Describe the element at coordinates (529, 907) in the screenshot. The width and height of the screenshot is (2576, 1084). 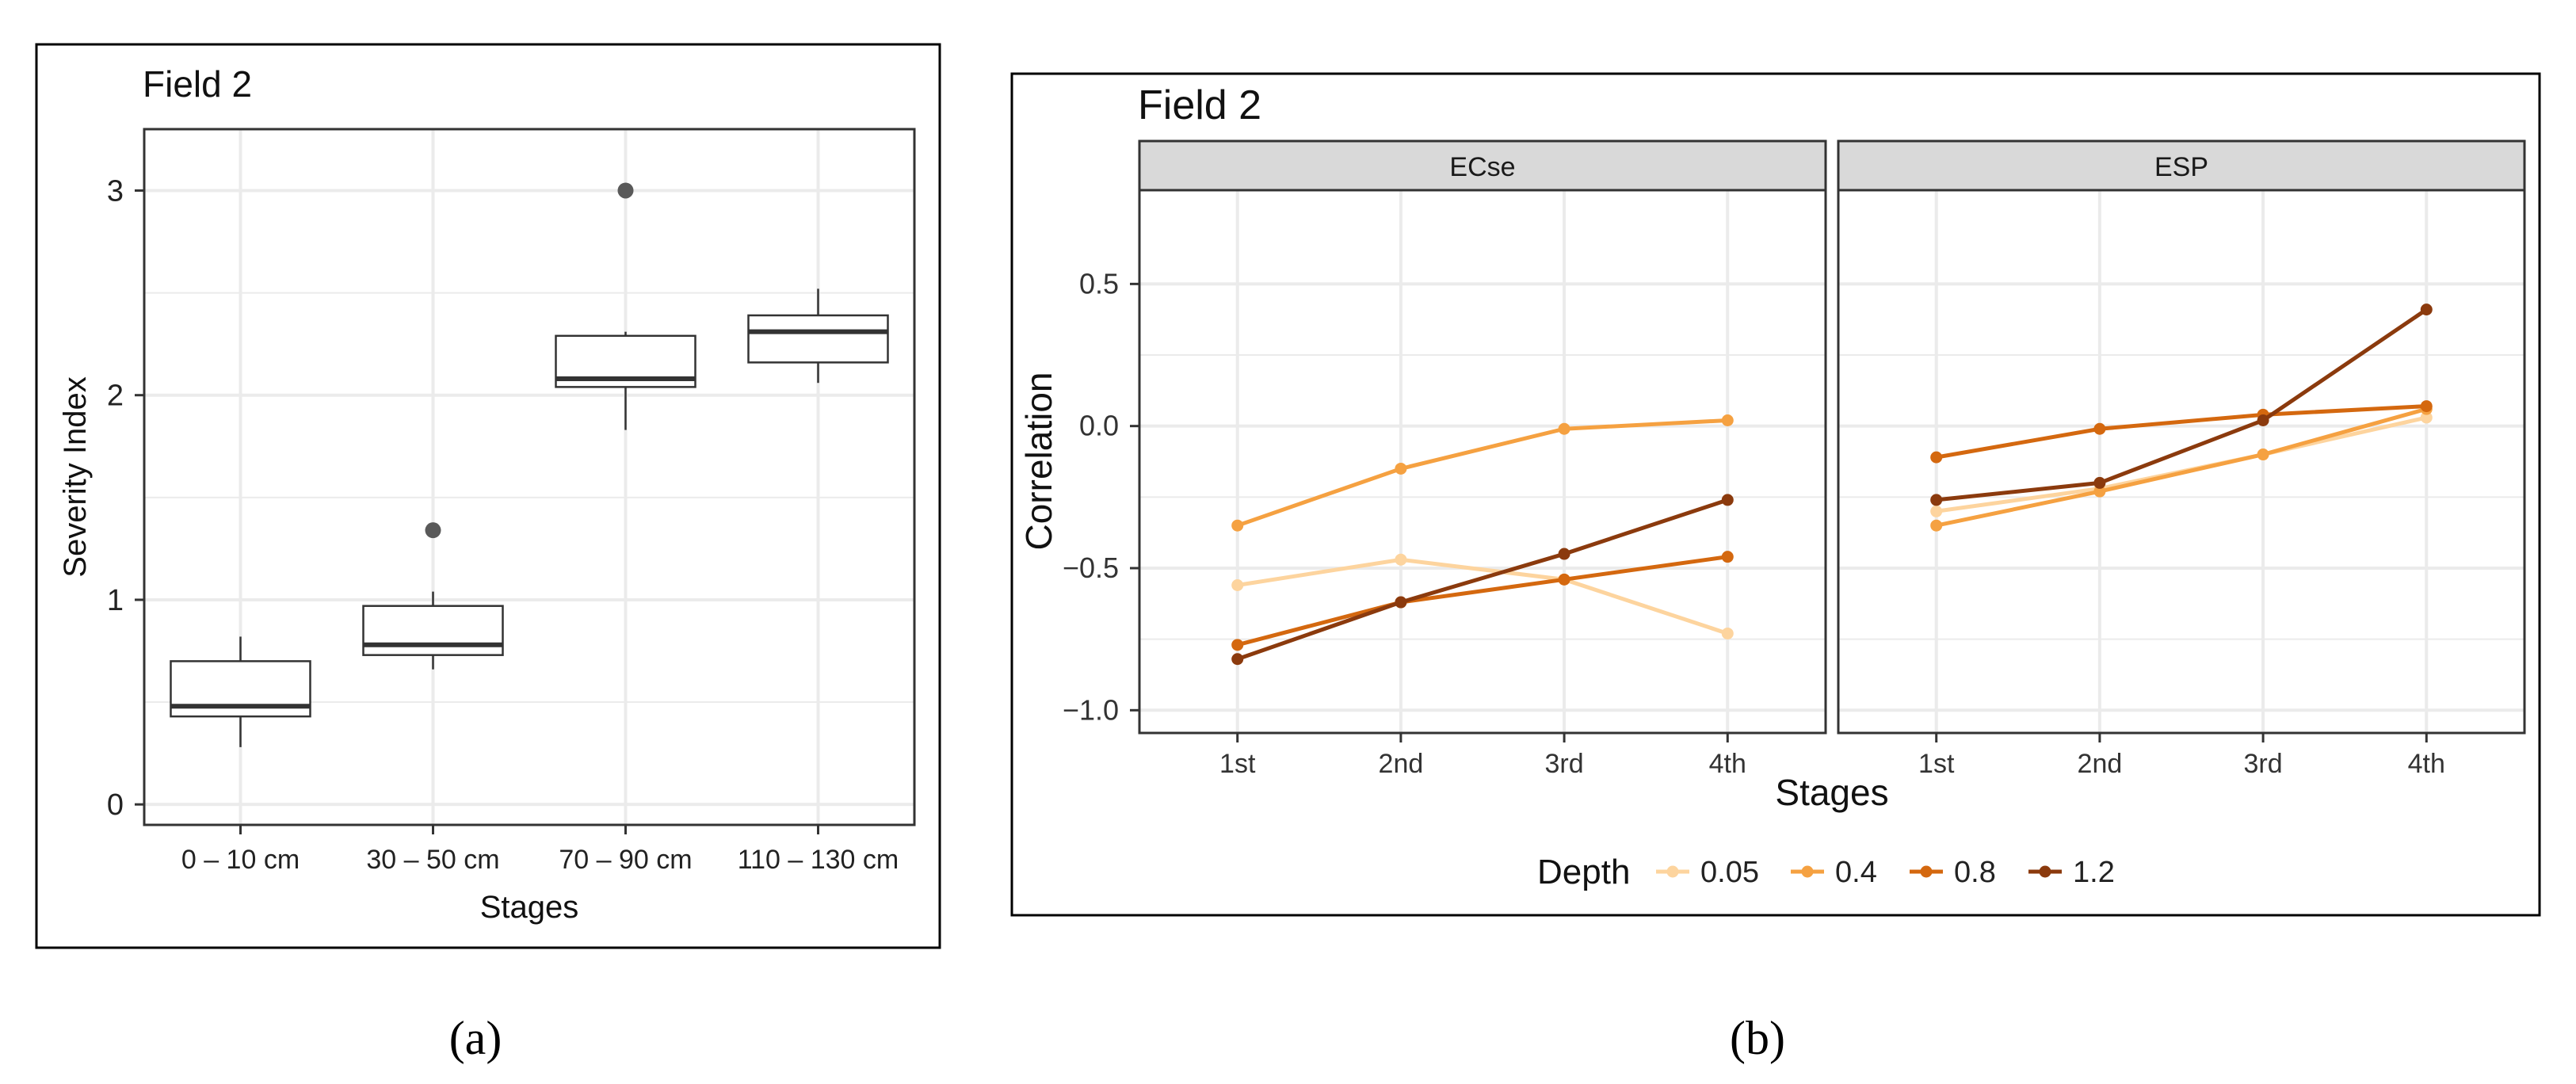
I see `panel-a-x-label: Stages` at that location.